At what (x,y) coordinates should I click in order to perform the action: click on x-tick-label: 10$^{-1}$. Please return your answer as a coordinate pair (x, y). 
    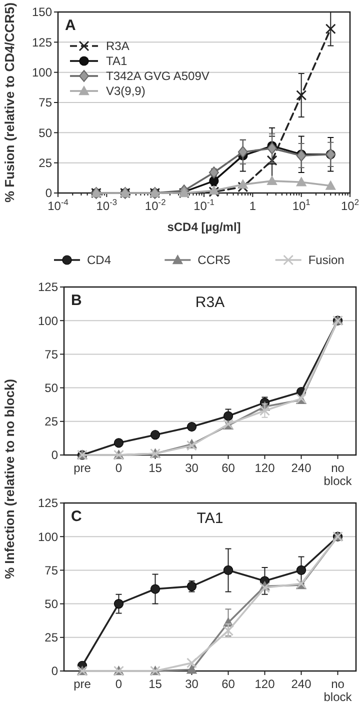
    Looking at the image, I should click on (204, 205).